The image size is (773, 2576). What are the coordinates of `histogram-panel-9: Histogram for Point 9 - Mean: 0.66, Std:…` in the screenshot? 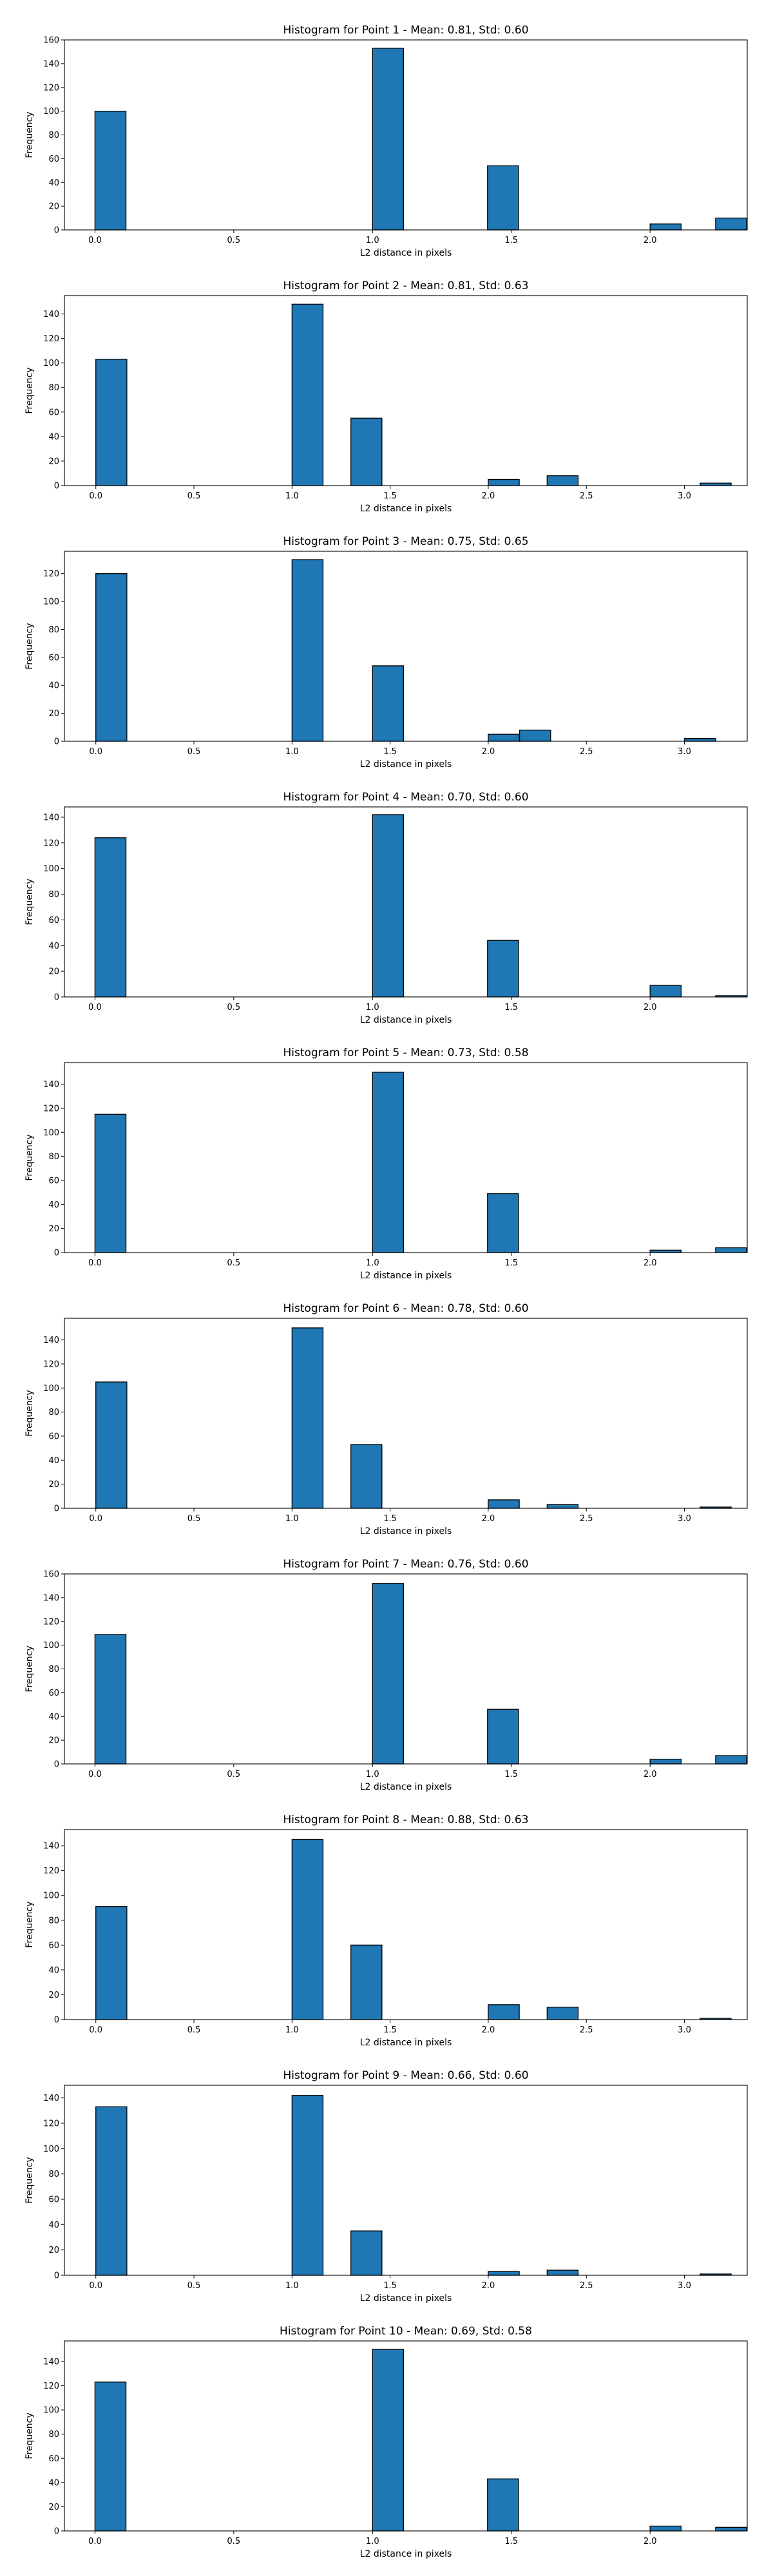 It's located at (386, 2186).